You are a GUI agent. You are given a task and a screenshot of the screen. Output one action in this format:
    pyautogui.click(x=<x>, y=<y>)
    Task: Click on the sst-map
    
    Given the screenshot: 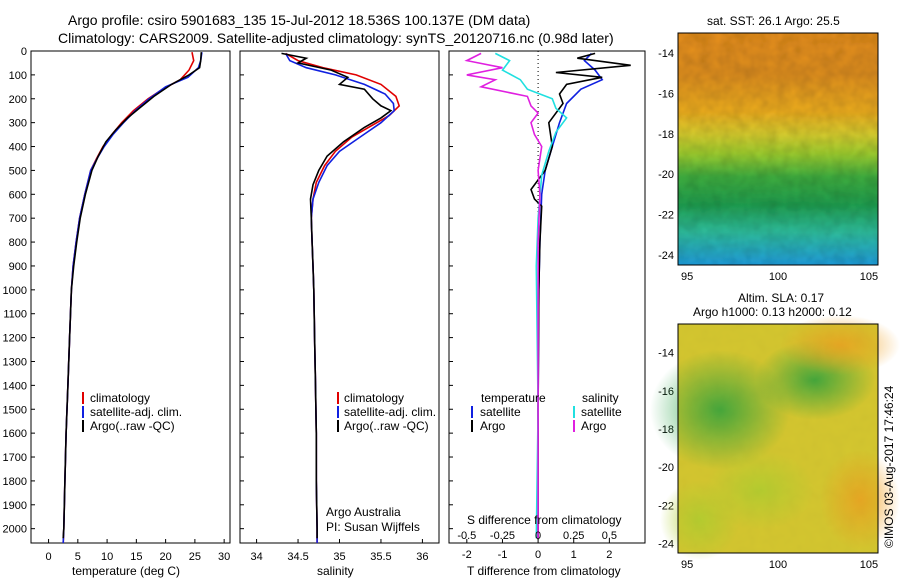 What is the action you would take?
    pyautogui.click(x=778, y=149)
    